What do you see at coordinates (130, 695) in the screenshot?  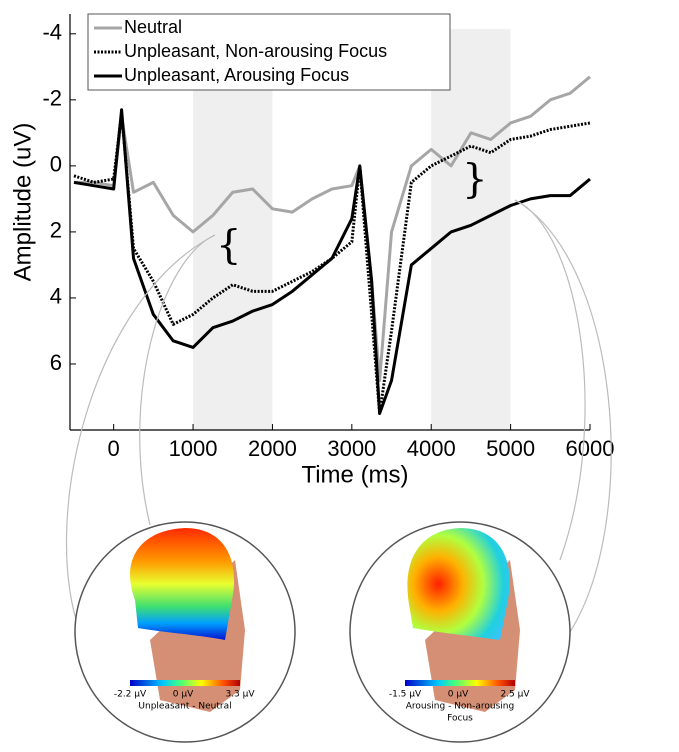 I see `colorbar-min: -2.2 µV` at bounding box center [130, 695].